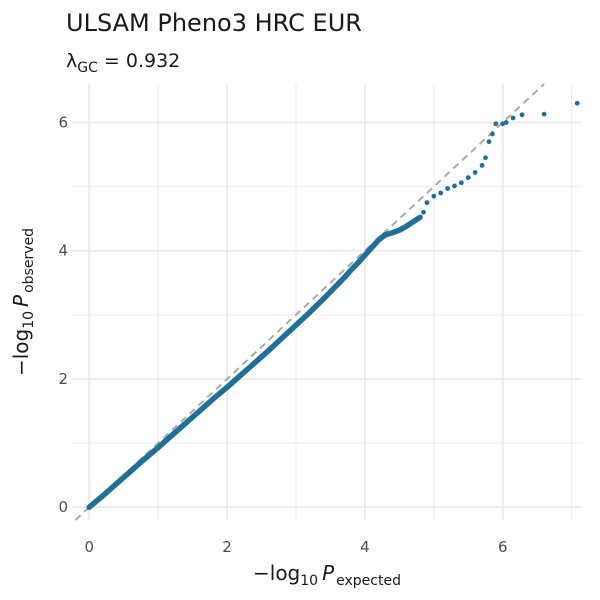  What do you see at coordinates (63, 379) in the screenshot?
I see `y-tick-label: 2` at bounding box center [63, 379].